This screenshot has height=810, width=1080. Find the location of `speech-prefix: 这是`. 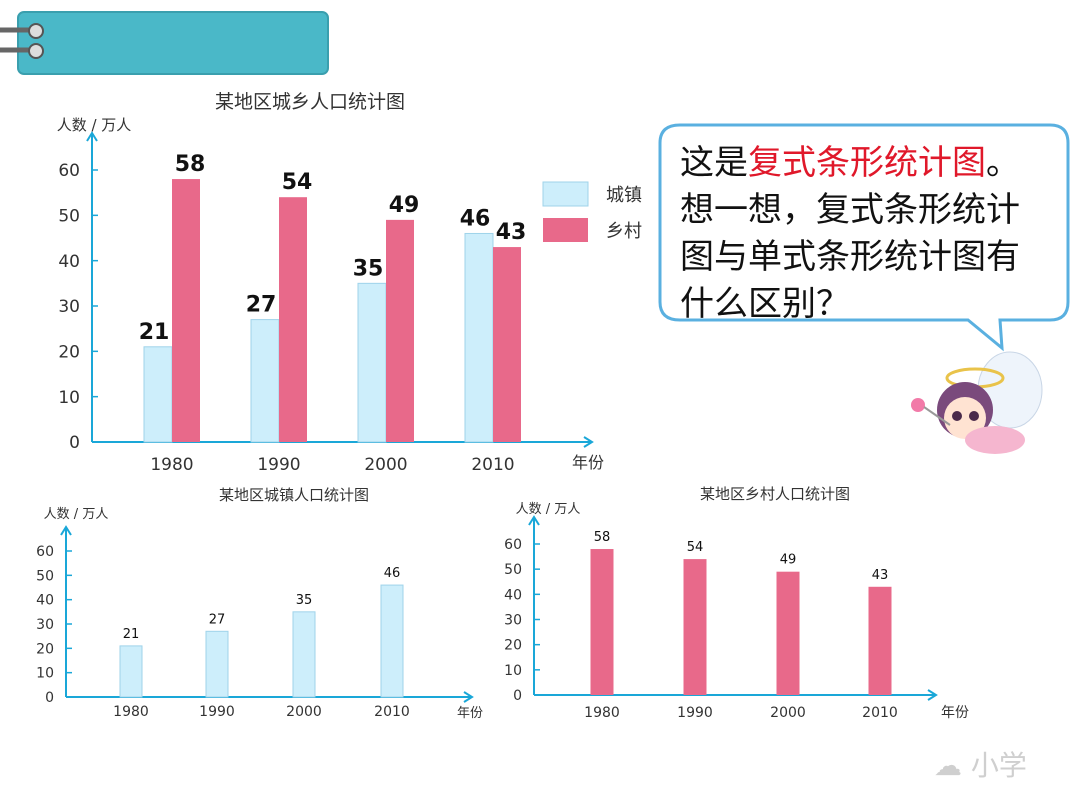

speech-prefix: 这是 is located at coordinates (714, 163).